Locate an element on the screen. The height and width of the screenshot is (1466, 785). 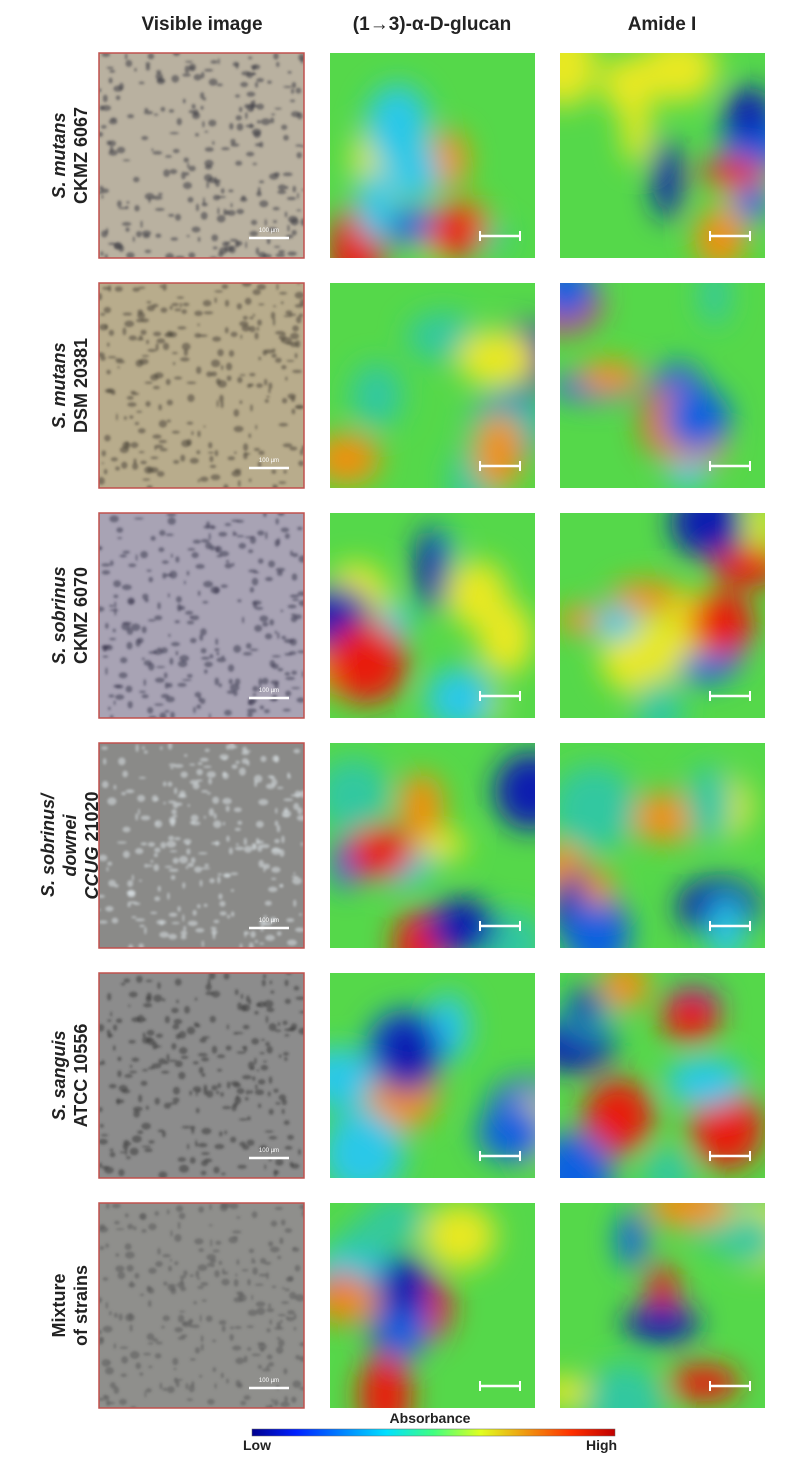
micrograph-border is located at coordinates (201, 615).